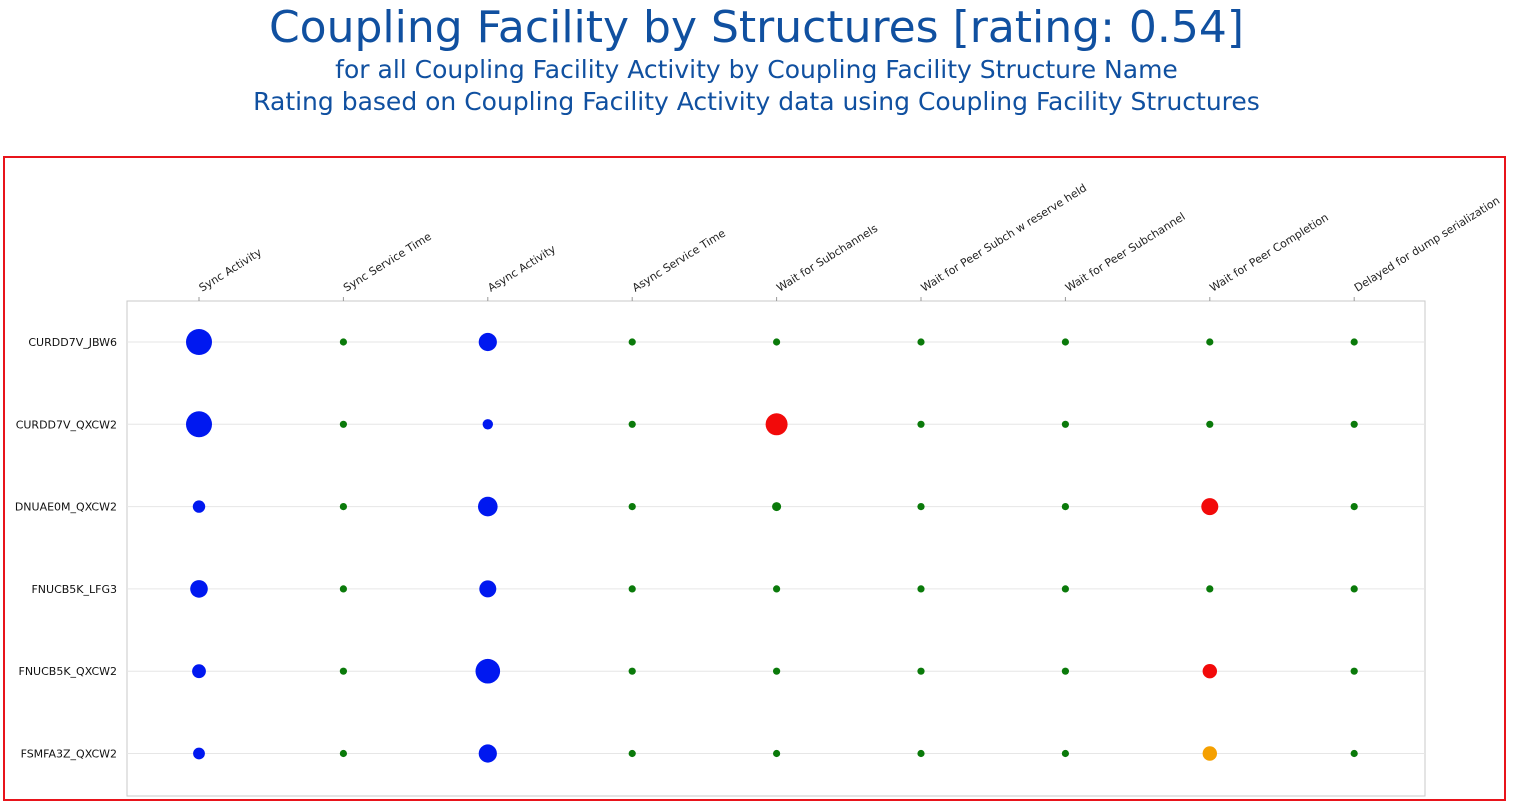  What do you see at coordinates (74, 589) in the screenshot?
I see `row-label-fnucb5k-lfg3: FNUCB5K_LFG3` at bounding box center [74, 589].